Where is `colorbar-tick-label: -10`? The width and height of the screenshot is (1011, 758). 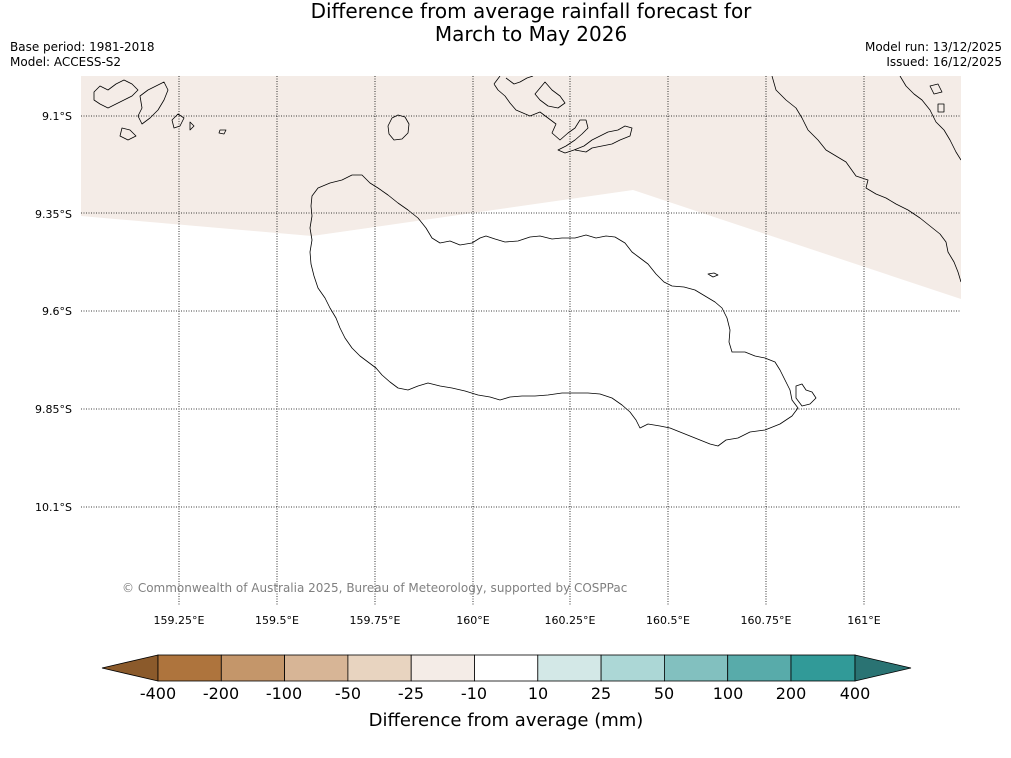 colorbar-tick-label: -10 is located at coordinates (474, 693).